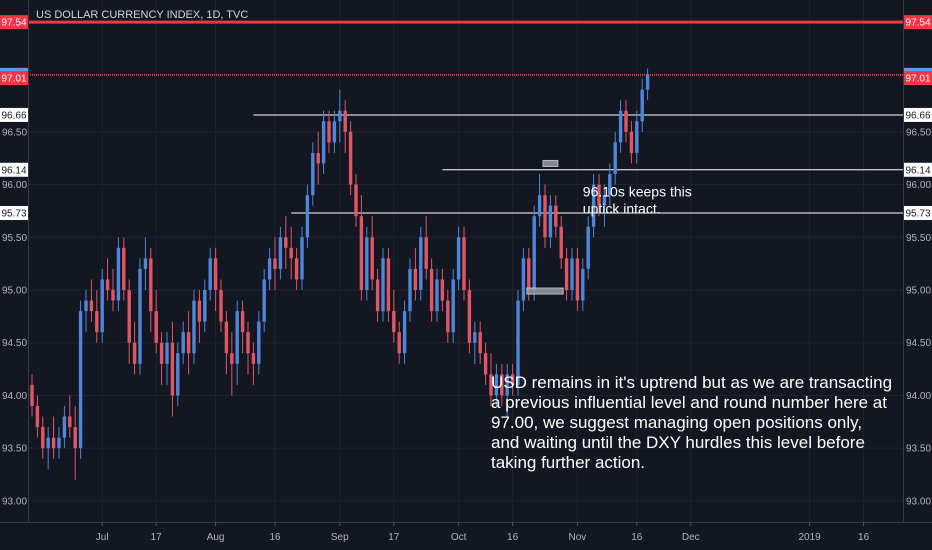  I want to click on price-badge-label-right: 97.01, so click(917, 79).